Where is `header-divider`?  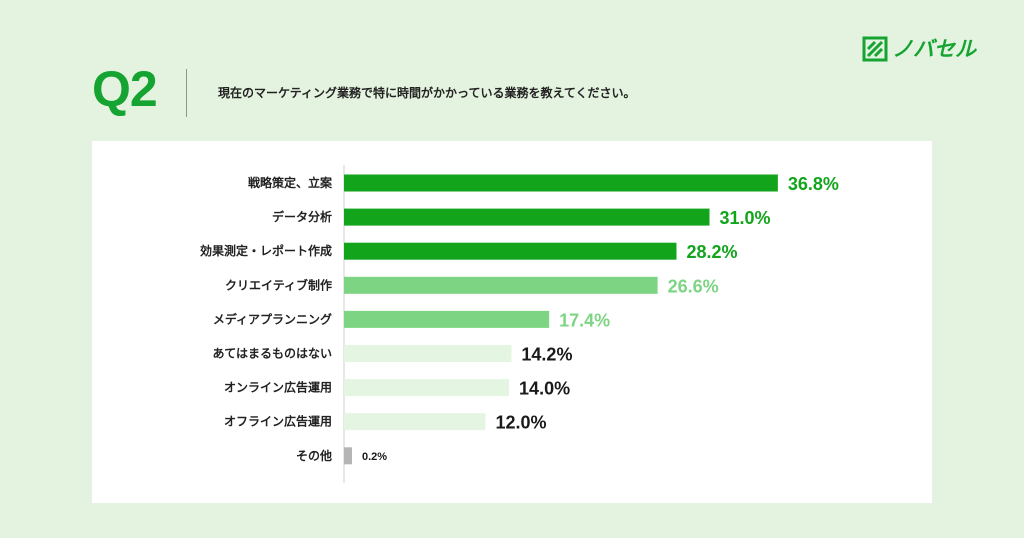
header-divider is located at coordinates (186, 93).